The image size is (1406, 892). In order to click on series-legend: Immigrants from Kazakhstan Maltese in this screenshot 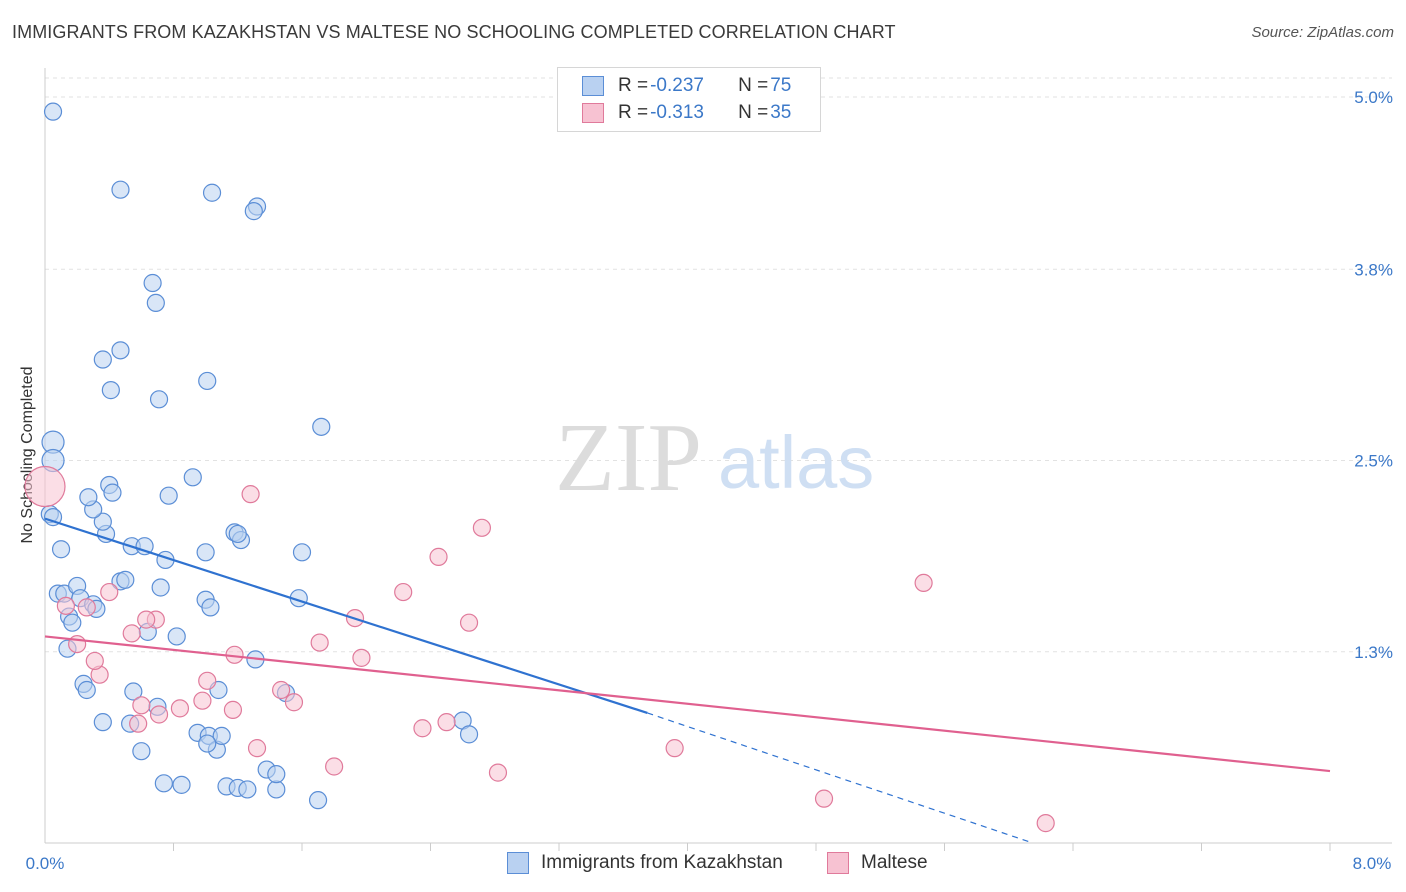, I will do `click(703, 865)`.